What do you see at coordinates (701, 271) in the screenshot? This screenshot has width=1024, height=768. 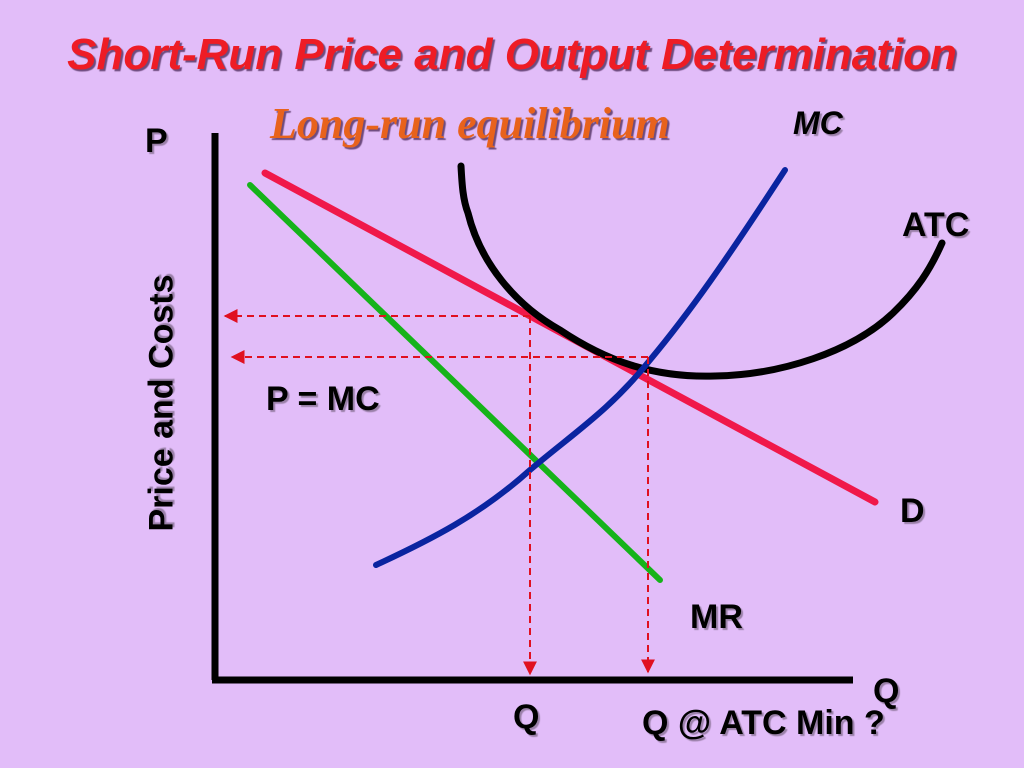 I see `atc-curve` at bounding box center [701, 271].